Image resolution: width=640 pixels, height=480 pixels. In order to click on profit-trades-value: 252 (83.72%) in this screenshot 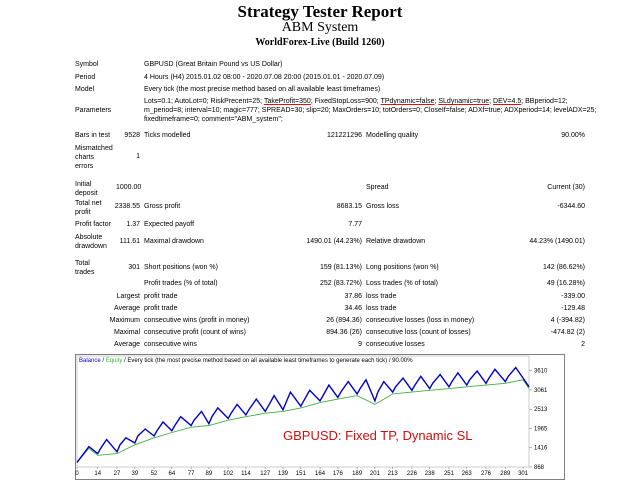, I will do `click(340, 283)`.